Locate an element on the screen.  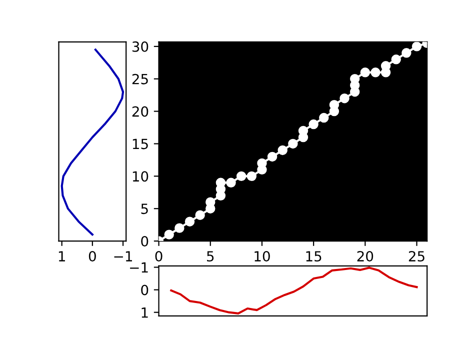
y-tick-label: 10 is located at coordinates (140, 176).